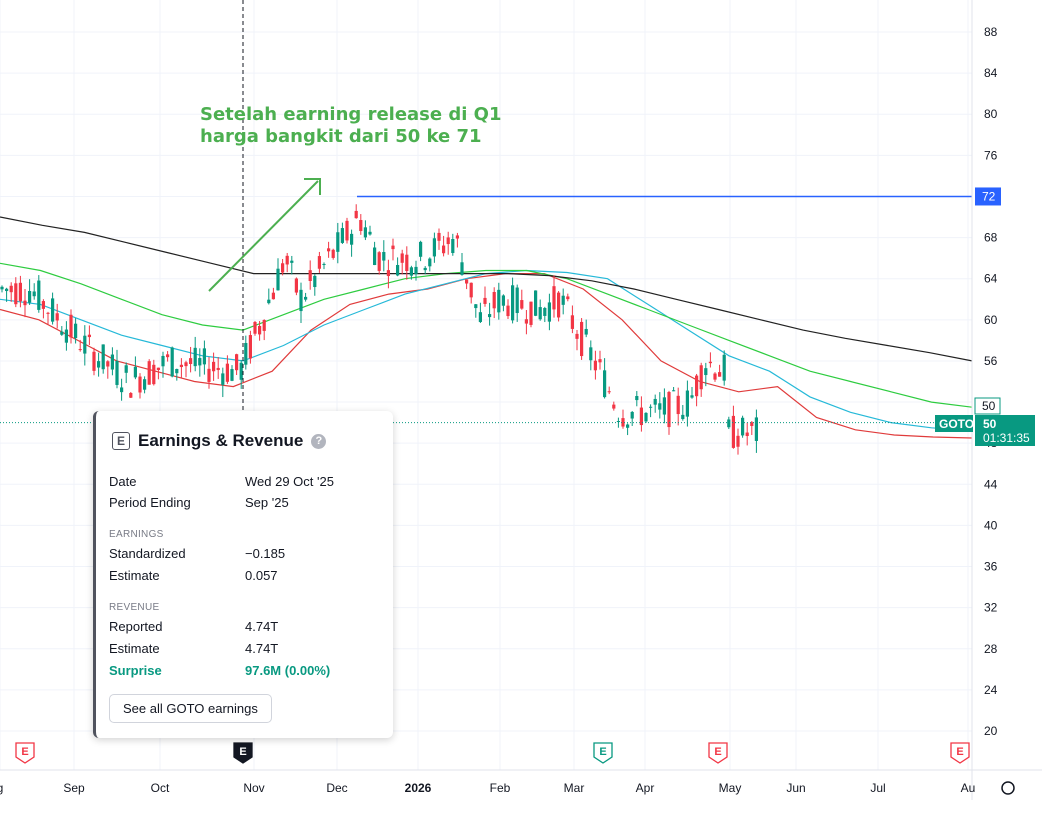  I want to click on y-tick-label: 56, so click(991, 361).